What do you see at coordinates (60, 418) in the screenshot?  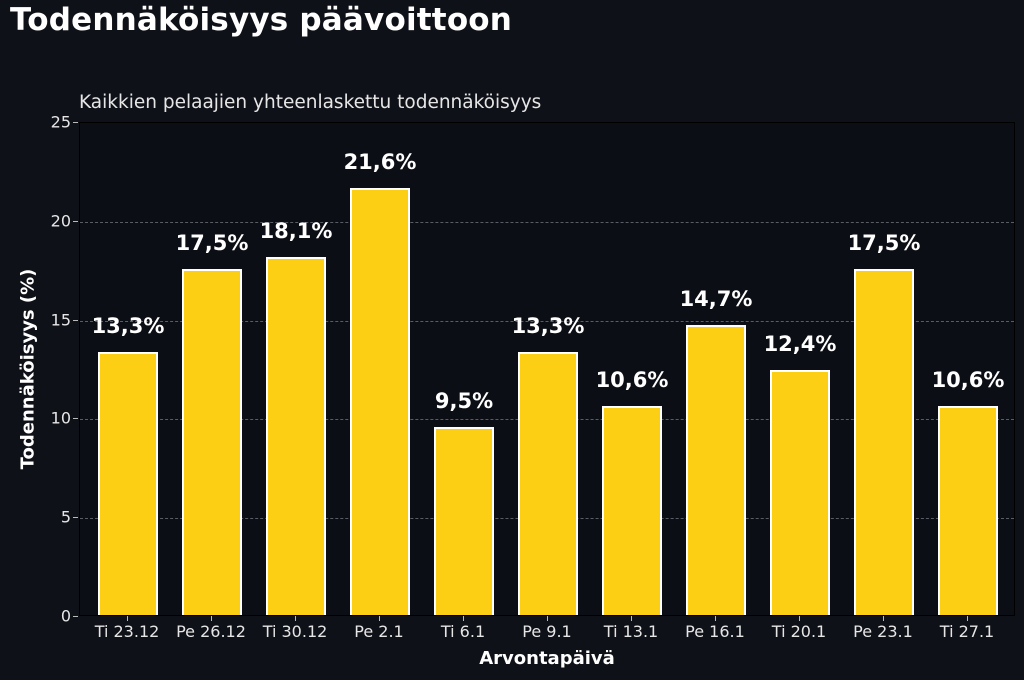 I see `y-tick-label: 10` at bounding box center [60, 418].